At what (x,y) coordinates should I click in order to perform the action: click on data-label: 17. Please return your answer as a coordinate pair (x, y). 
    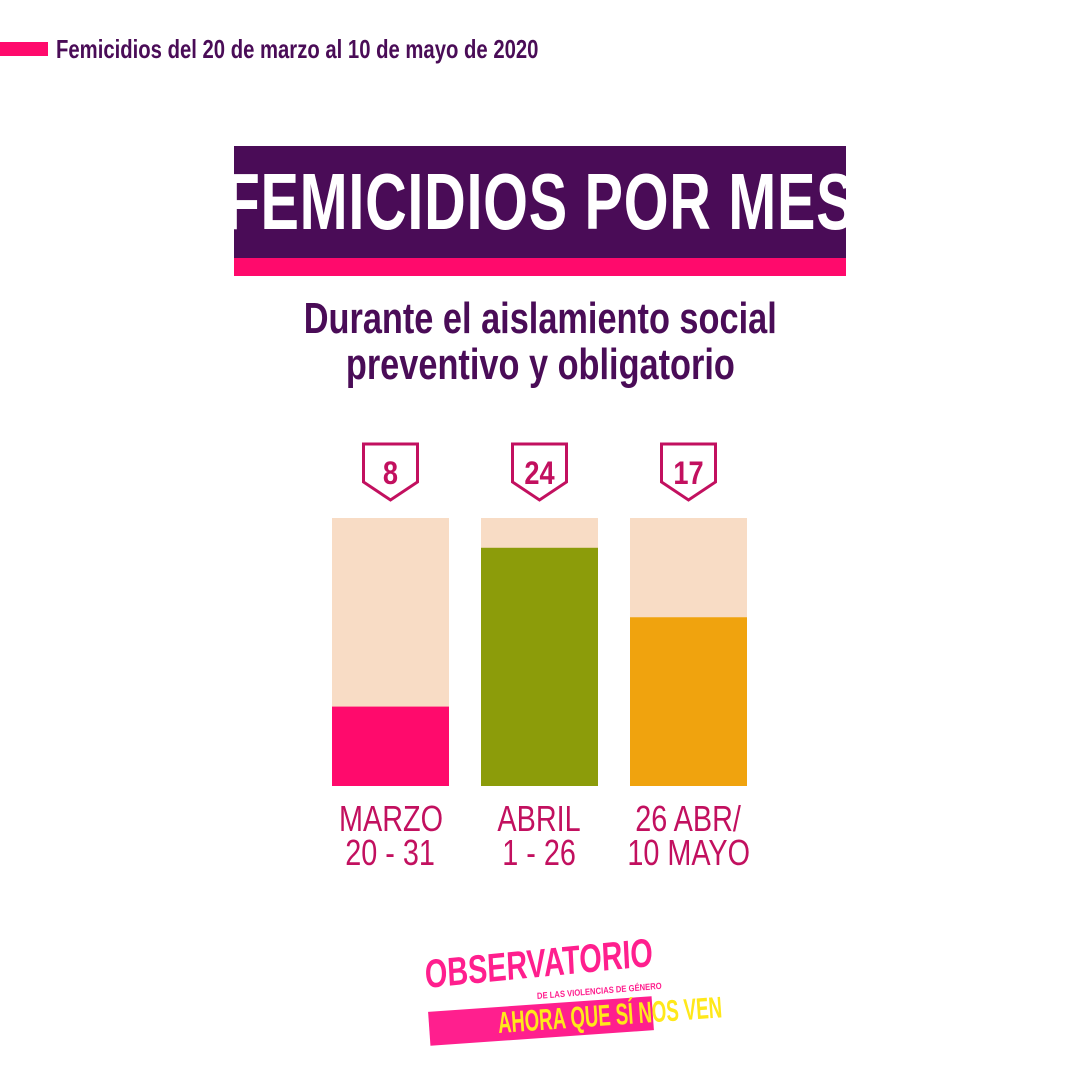
    Looking at the image, I should click on (688, 474).